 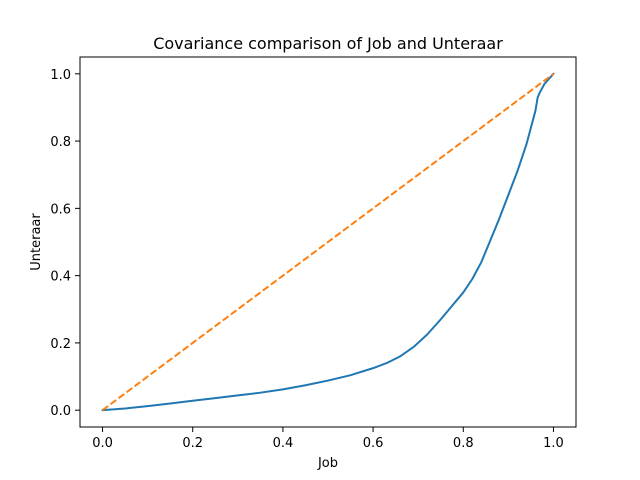 What do you see at coordinates (65, 243) in the screenshot?
I see `y-ticks: 0.0 0.2 0.4 0.6 0.8 1.0` at bounding box center [65, 243].